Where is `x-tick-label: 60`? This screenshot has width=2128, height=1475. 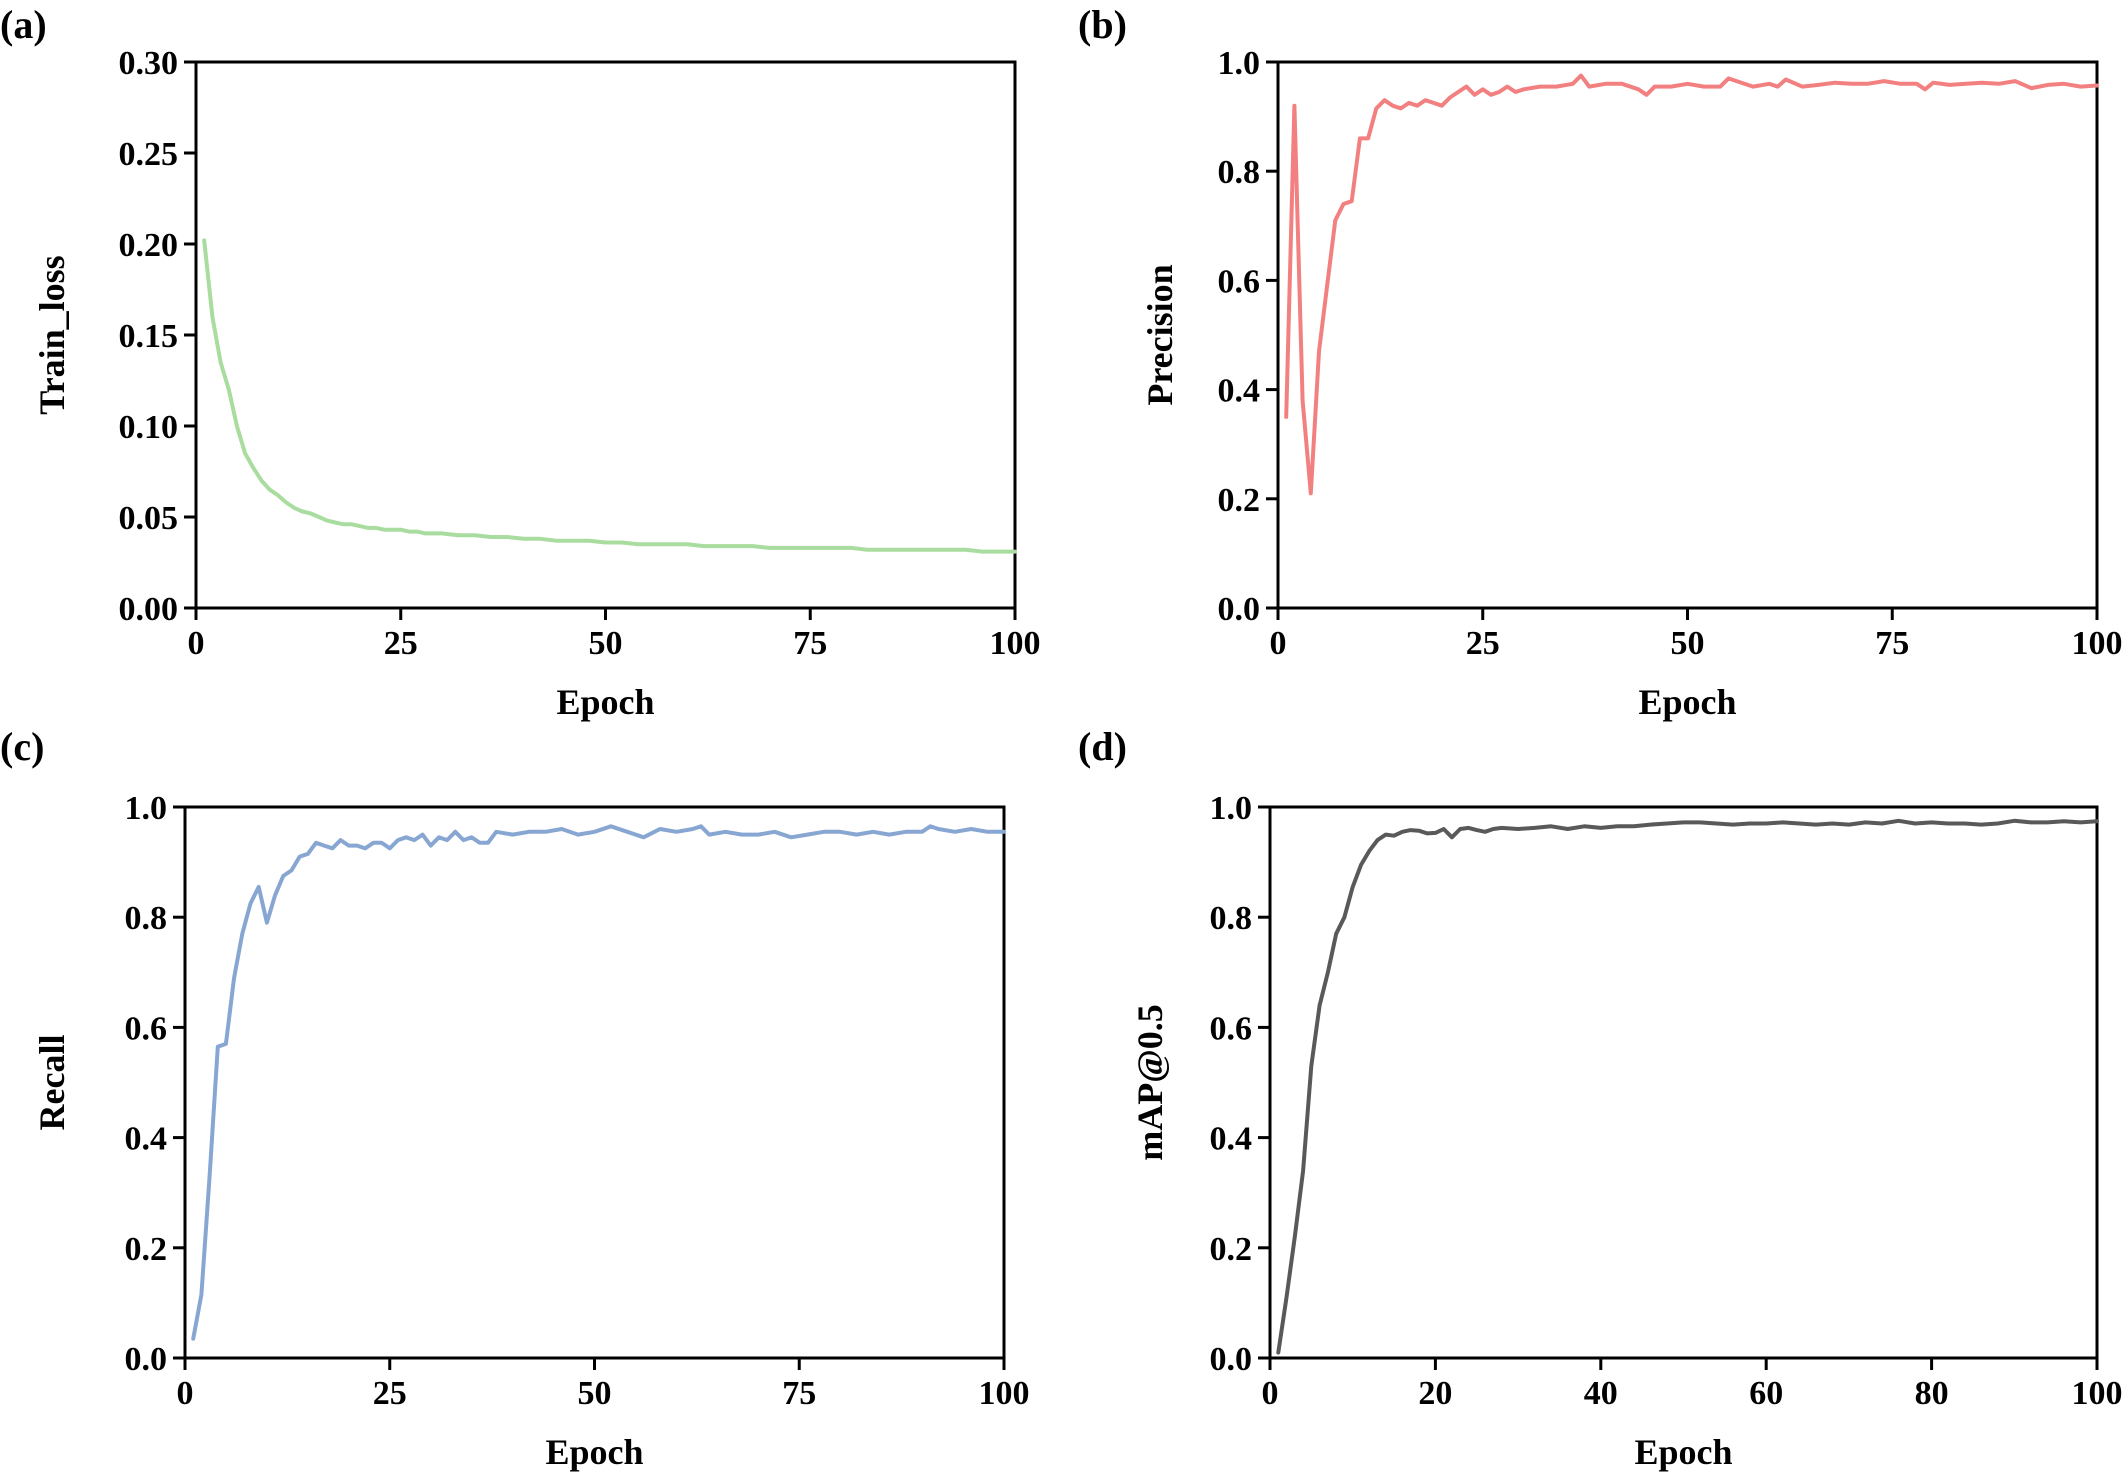
x-tick-label: 60 is located at coordinates (1766, 1393).